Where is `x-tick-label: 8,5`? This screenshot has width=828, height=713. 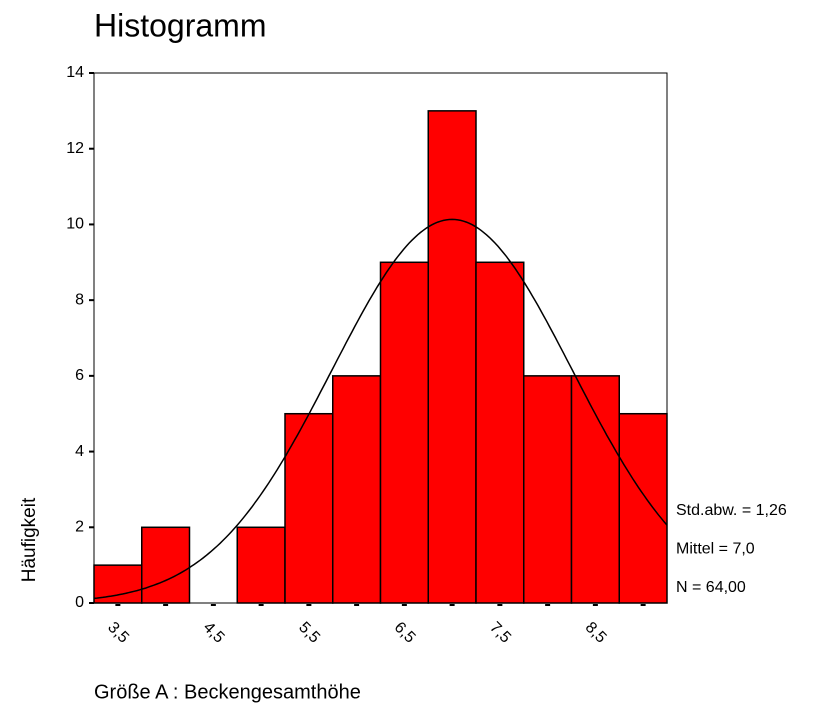
x-tick-label: 8,5 is located at coordinates (596, 633).